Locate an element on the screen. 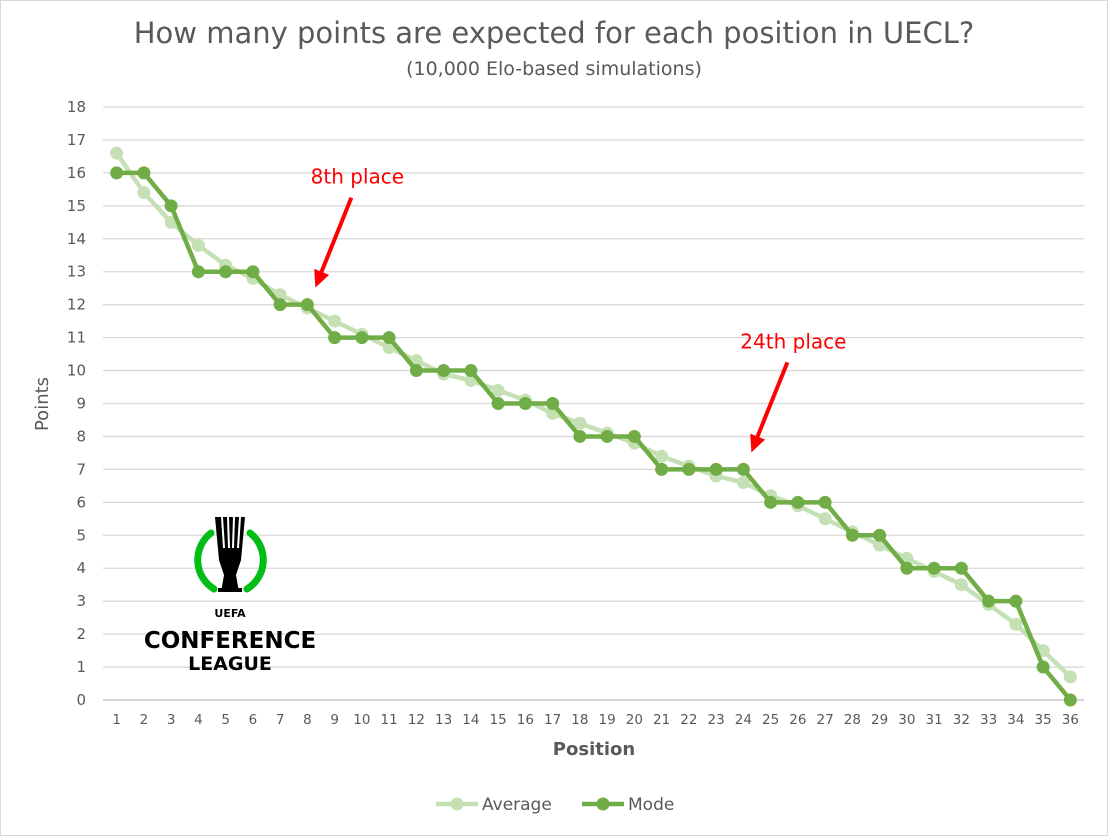 The width and height of the screenshot is (1108, 836). uefa-conference-league-logo: UEFA CONFERENCE LEAGUE is located at coordinates (230, 595).